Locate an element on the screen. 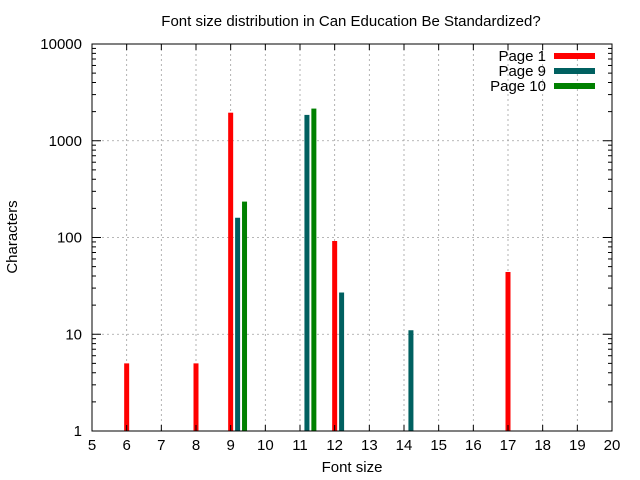 This screenshot has height=480, width=640. x-tick-label: 14 is located at coordinates (404, 445).